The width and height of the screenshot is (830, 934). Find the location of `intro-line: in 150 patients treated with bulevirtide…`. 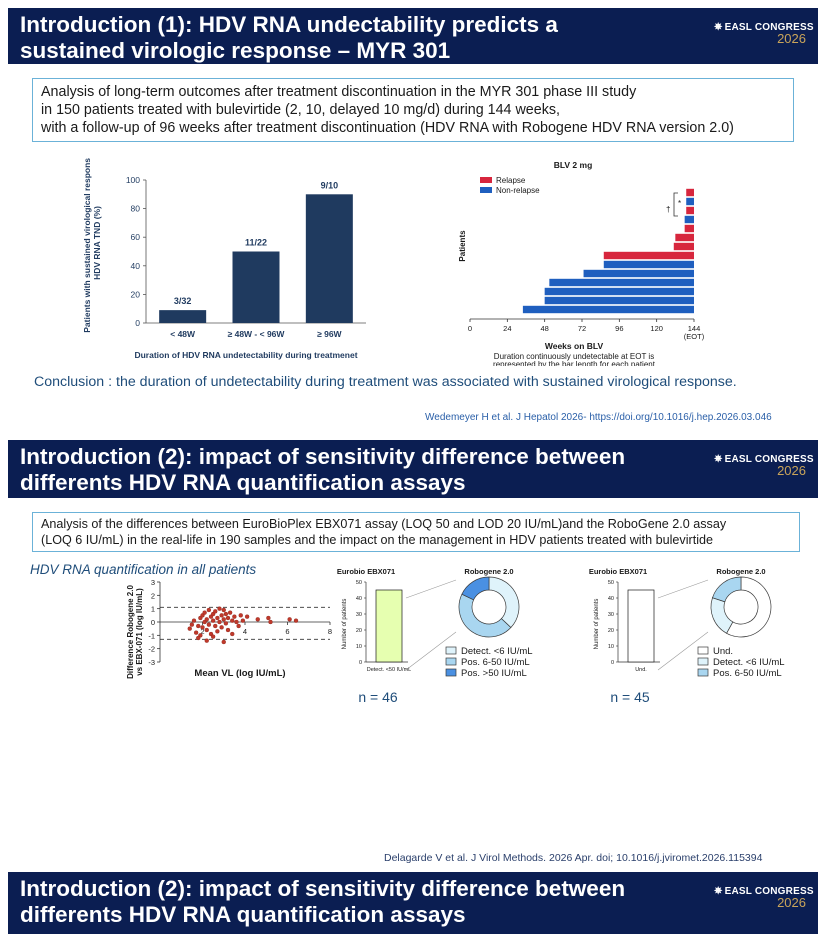

intro-line: in 150 patients treated with bulevirtide… is located at coordinates (300, 110).